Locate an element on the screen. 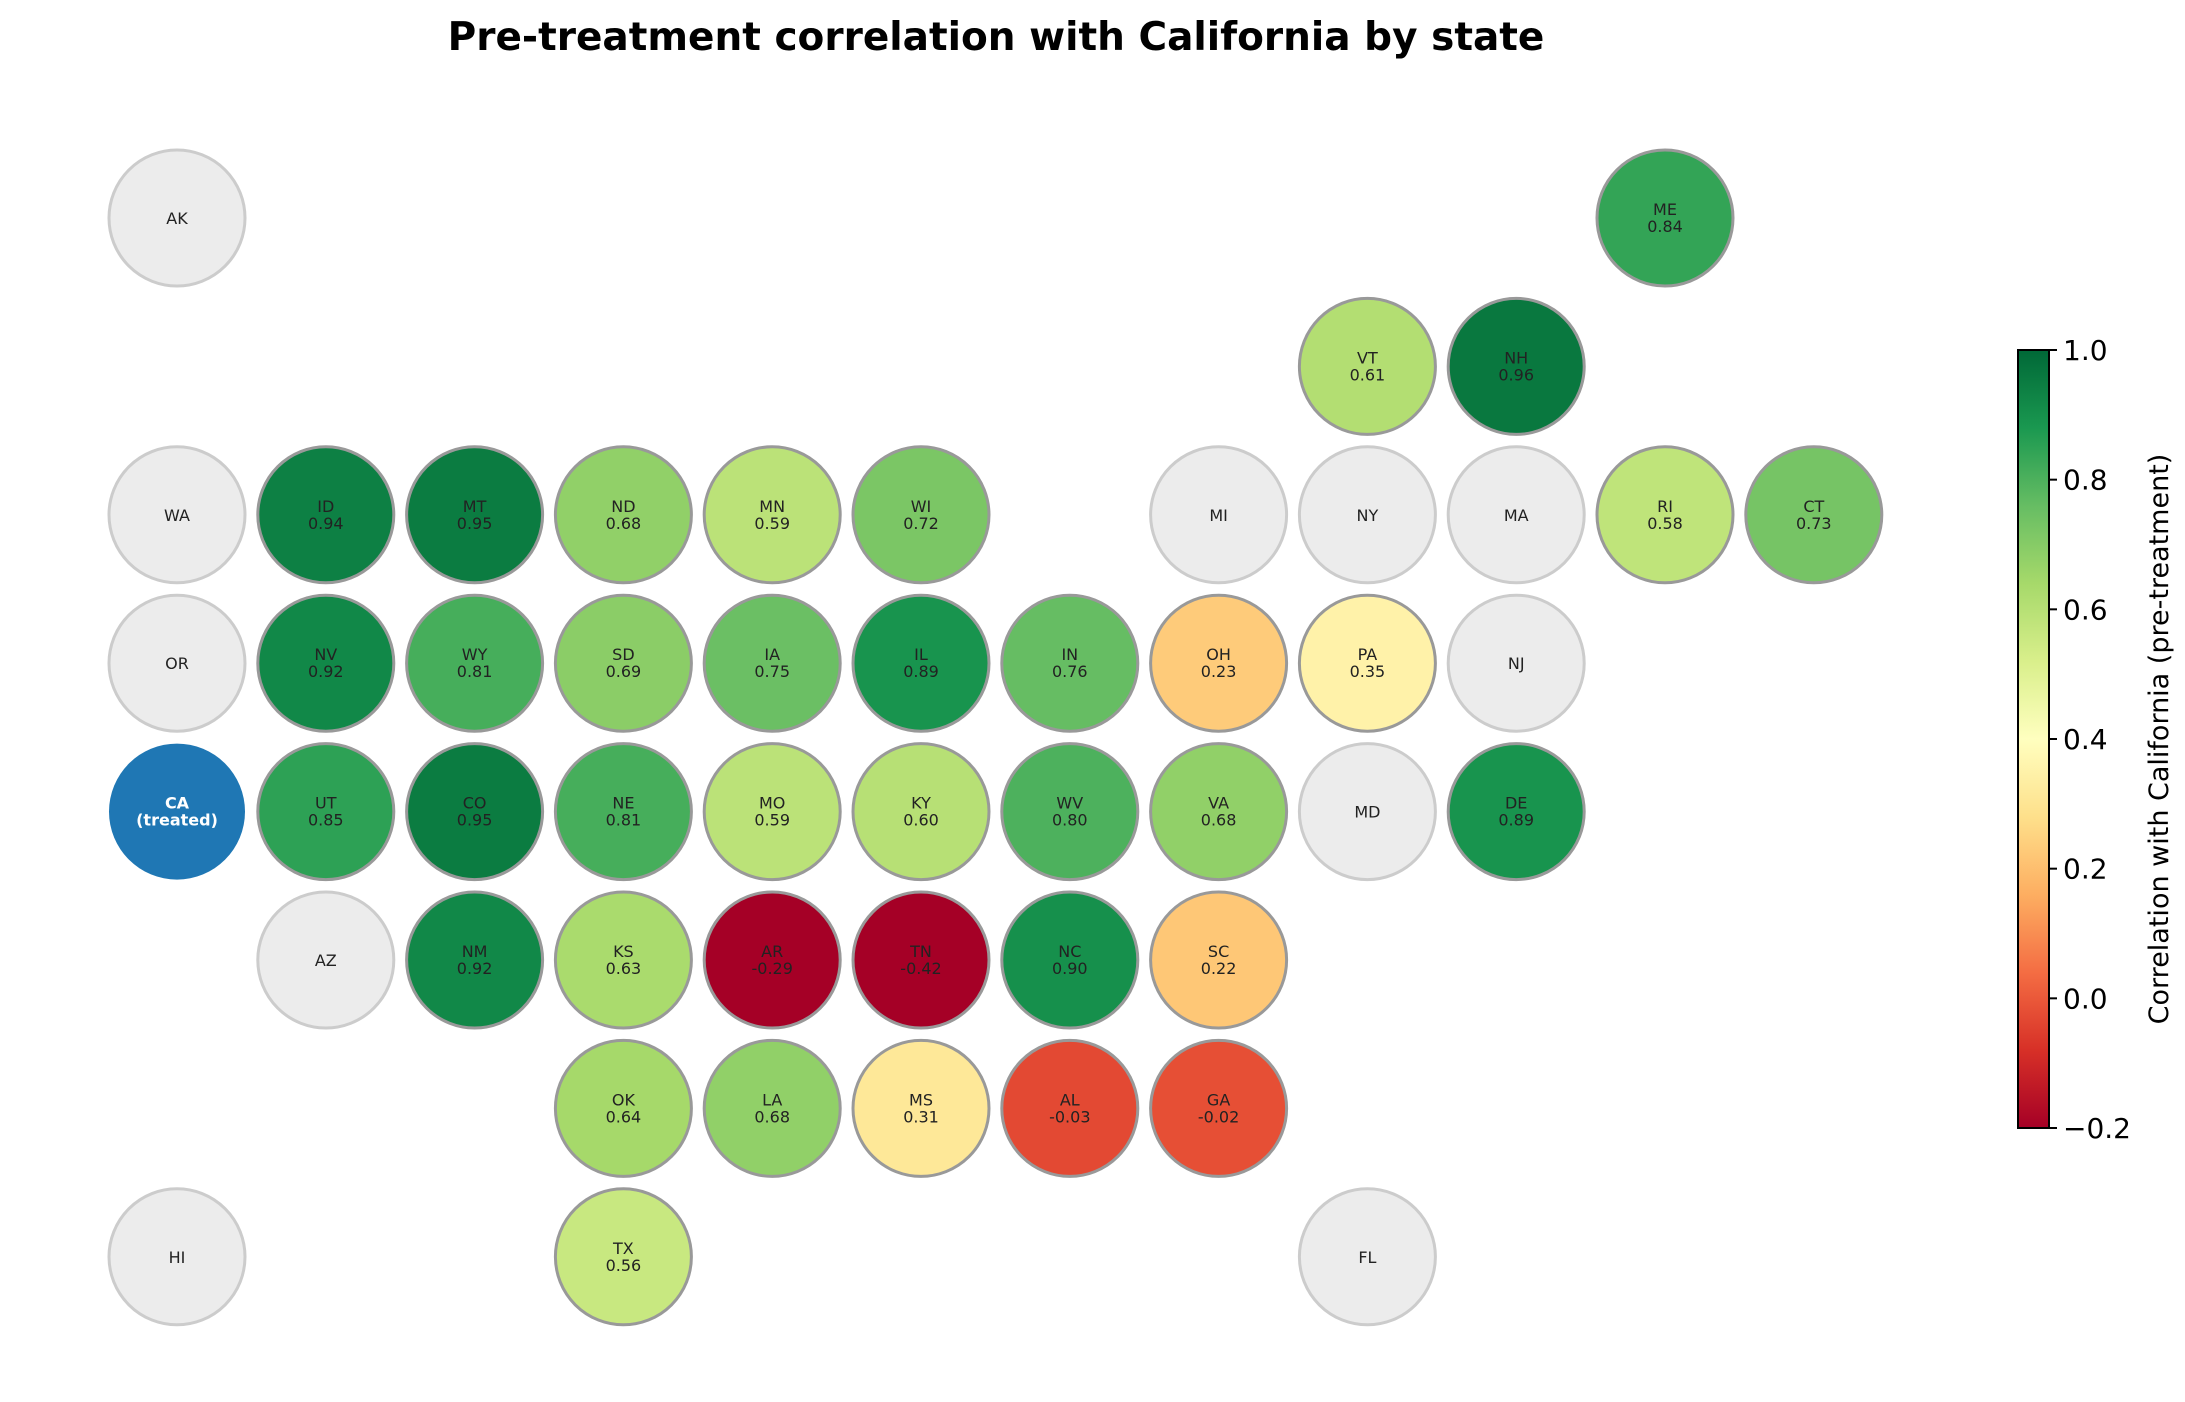 Image resolution: width=2185 pixels, height=1402 pixels. state-abbr: ID is located at coordinates (325, 506).